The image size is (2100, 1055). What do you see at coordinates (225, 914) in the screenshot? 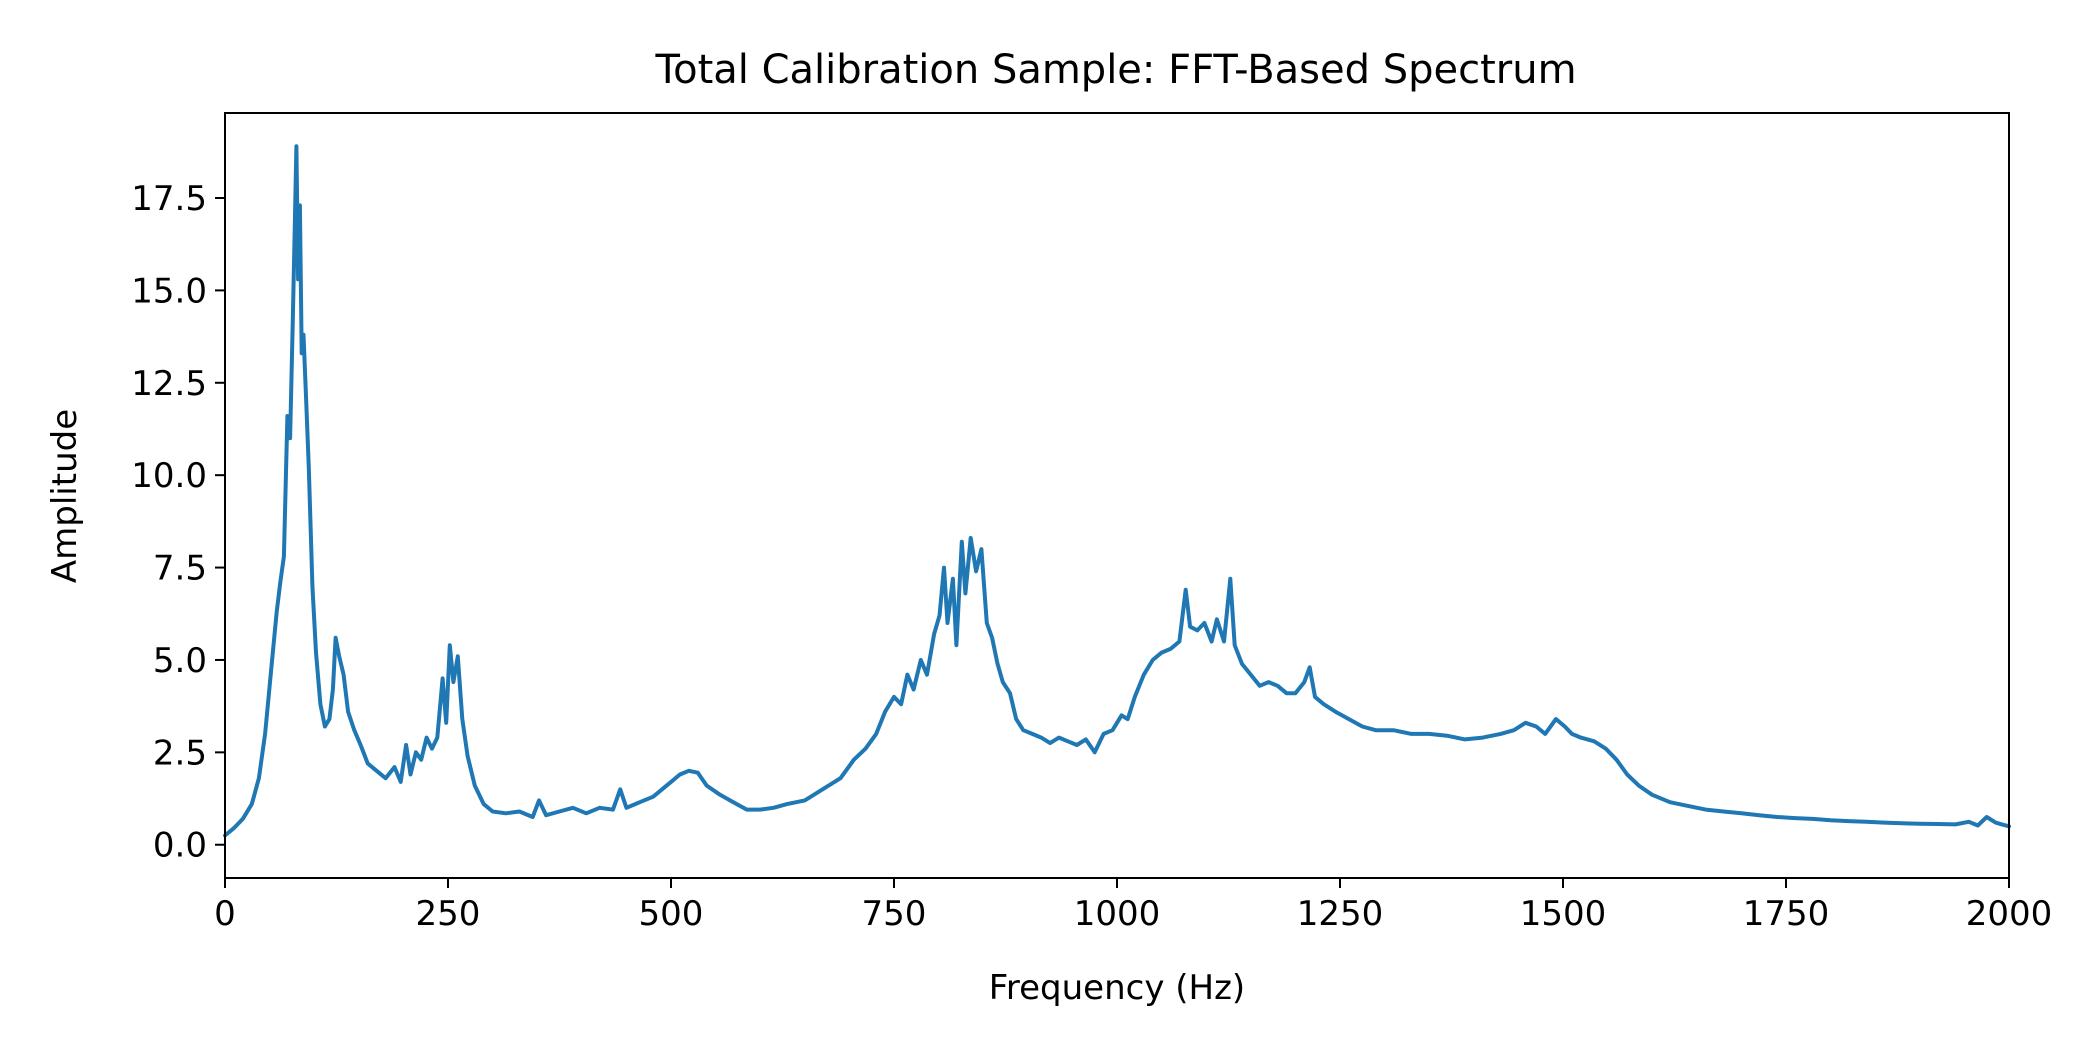
I see `x-tick-label: 0` at bounding box center [225, 914].